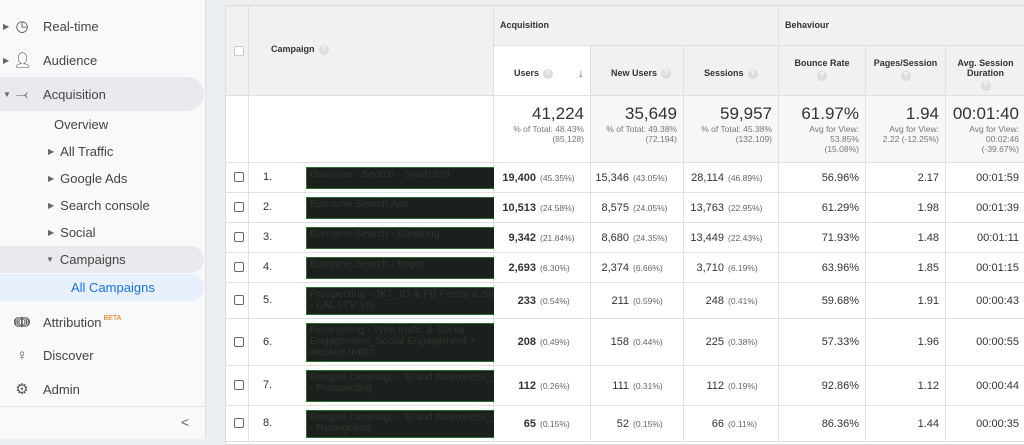 The width and height of the screenshot is (1024, 445). I want to click on value: 00:01:15, so click(997, 268).